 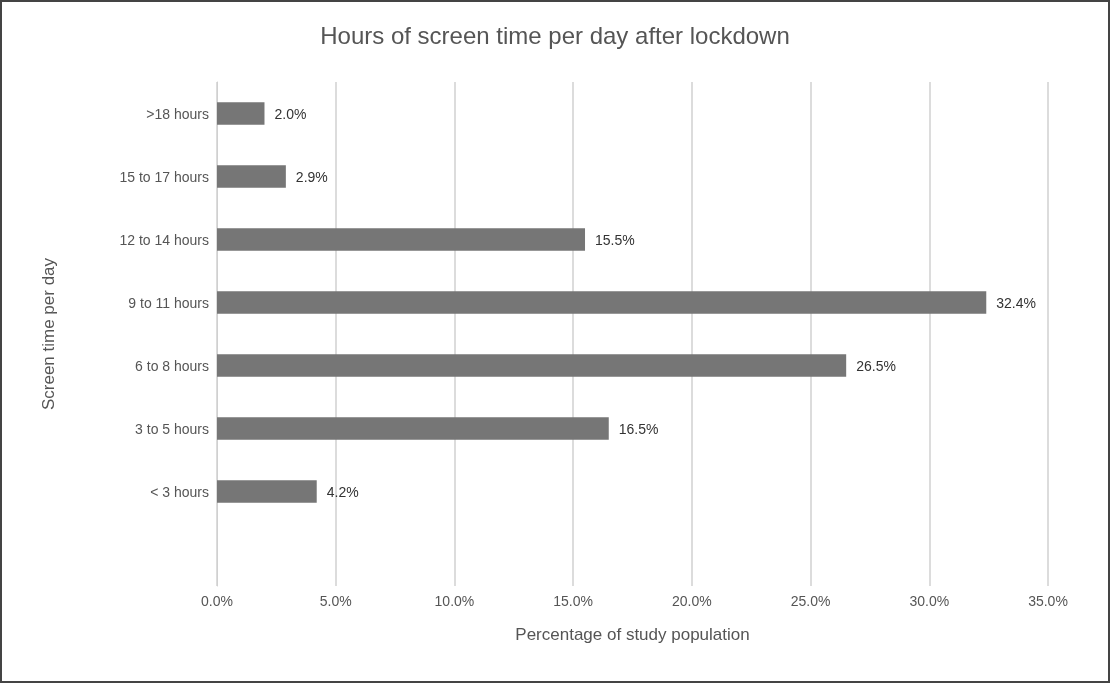 What do you see at coordinates (555, 35) in the screenshot?
I see `chart-title: Hours of screen time per day after lockdown` at bounding box center [555, 35].